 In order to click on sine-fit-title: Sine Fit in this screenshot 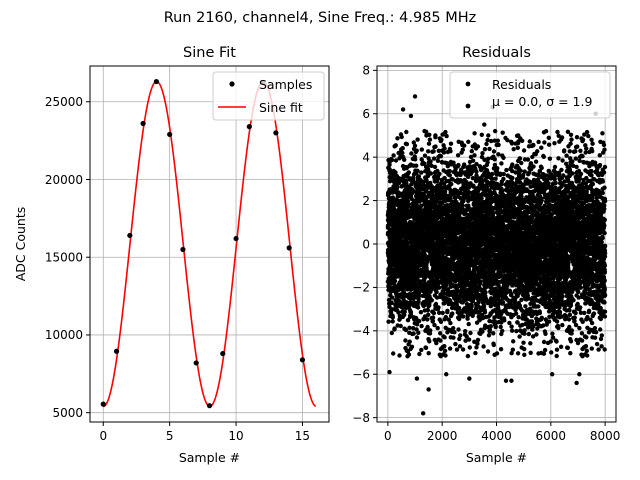, I will do `click(209, 53)`.